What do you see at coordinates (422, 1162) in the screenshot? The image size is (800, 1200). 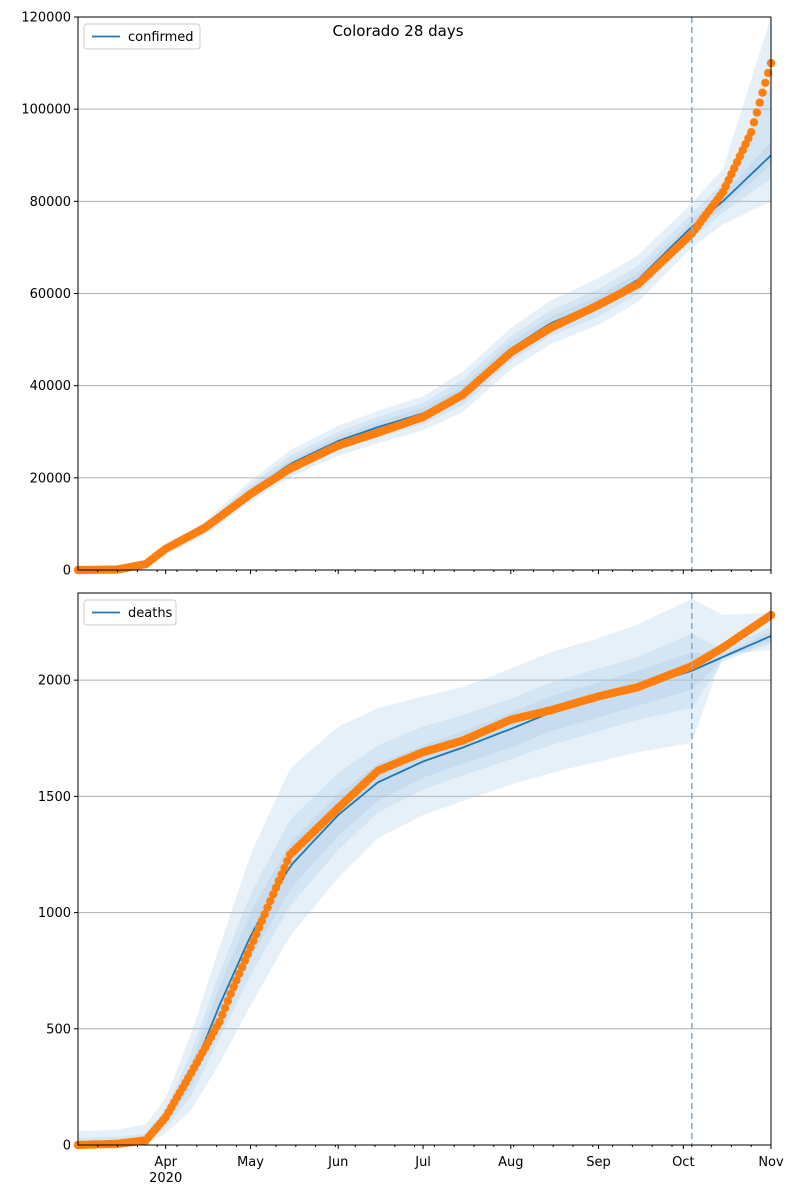 I see `x-tick-label: Jul` at bounding box center [422, 1162].